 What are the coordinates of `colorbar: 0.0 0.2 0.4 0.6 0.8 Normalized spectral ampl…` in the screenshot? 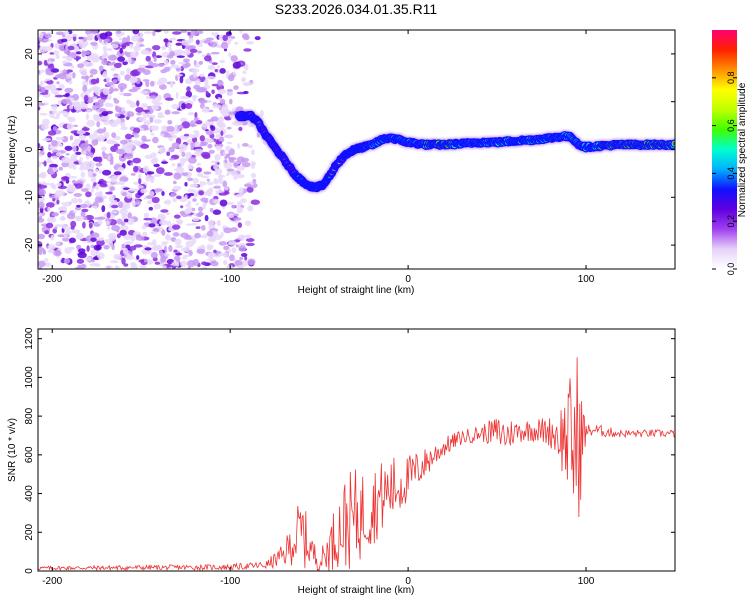 It's located at (730, 152).